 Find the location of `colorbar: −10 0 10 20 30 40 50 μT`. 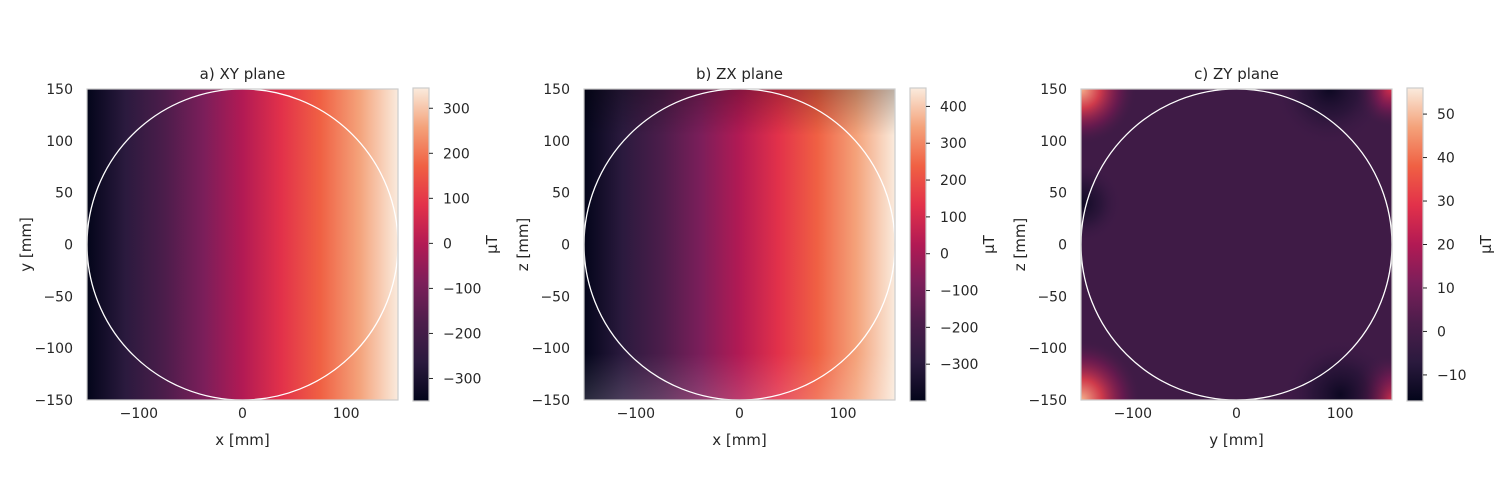

colorbar: −10 0 10 20 30 40 50 μT is located at coordinates (1450, 244).